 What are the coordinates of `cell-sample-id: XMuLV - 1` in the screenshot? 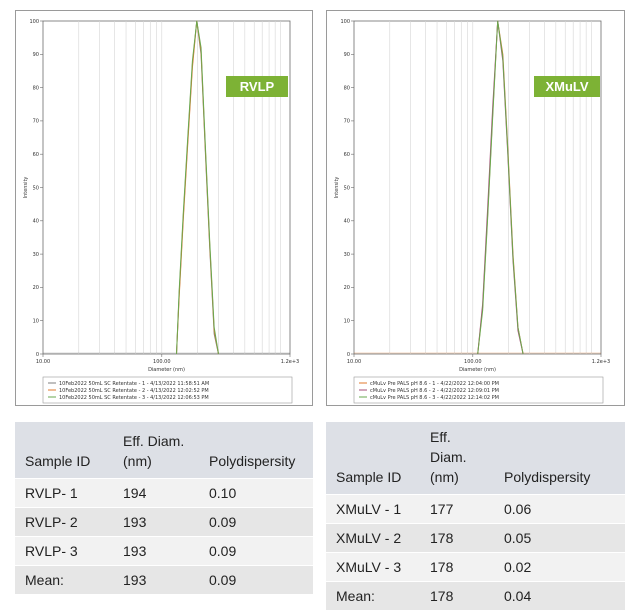 It's located at (373, 509).